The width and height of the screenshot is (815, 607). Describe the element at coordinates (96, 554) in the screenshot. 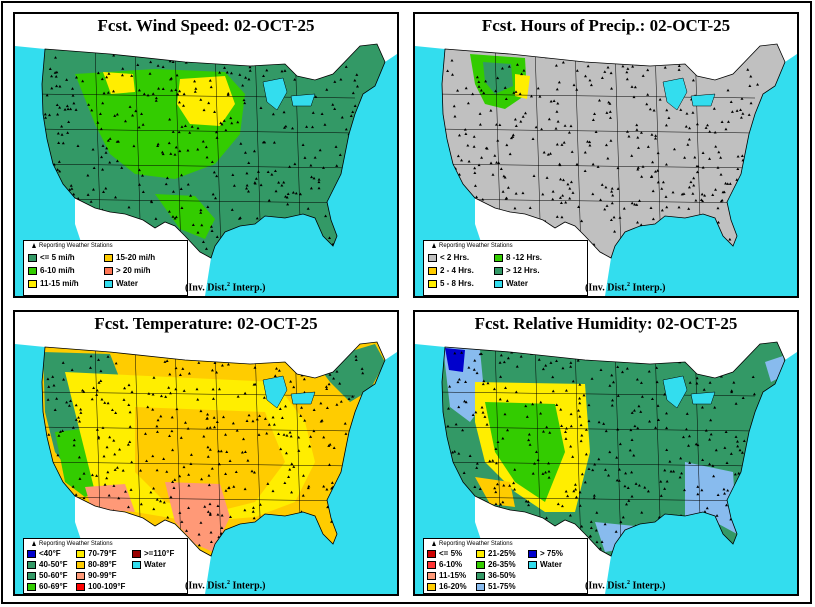

I see `legend-item: 70-79°F` at that location.